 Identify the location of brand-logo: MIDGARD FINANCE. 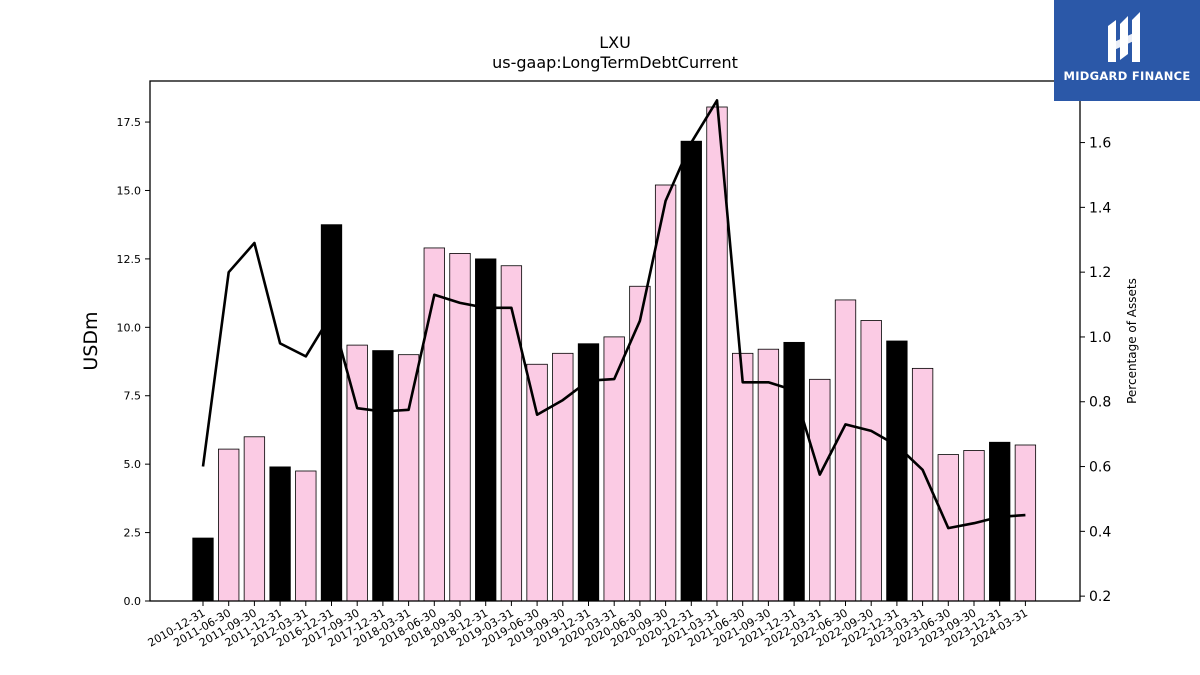
(1127, 50).